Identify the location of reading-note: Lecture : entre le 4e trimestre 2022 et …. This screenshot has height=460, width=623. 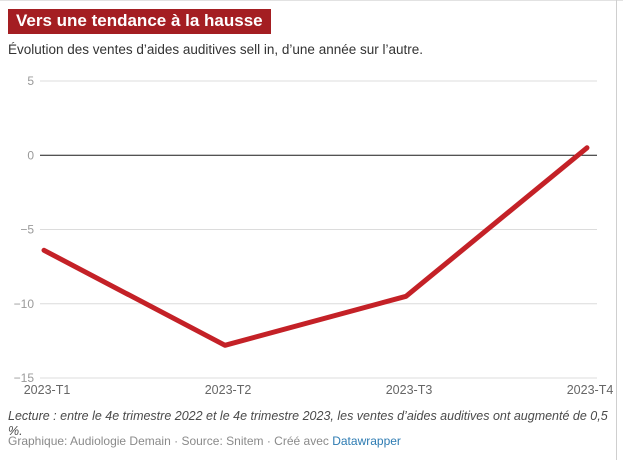
(308, 423).